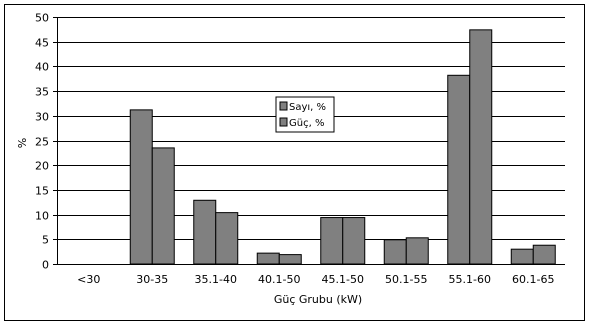 The image size is (591, 327). I want to click on legend: Sayı, % Güç, %, so click(305, 114).